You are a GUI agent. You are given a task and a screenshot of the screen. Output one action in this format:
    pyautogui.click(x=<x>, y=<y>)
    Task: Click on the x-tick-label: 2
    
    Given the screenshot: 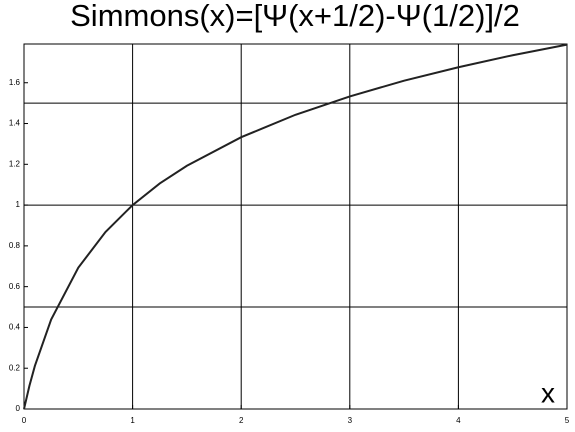 What is the action you would take?
    pyautogui.click(x=241, y=420)
    